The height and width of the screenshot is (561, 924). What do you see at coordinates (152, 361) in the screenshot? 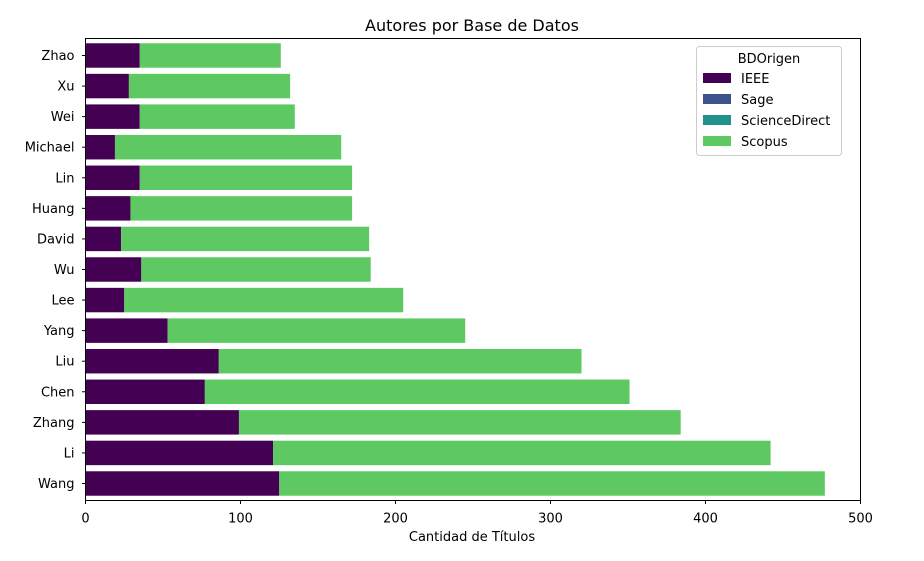
I see `bar-liu-ieee` at bounding box center [152, 361].